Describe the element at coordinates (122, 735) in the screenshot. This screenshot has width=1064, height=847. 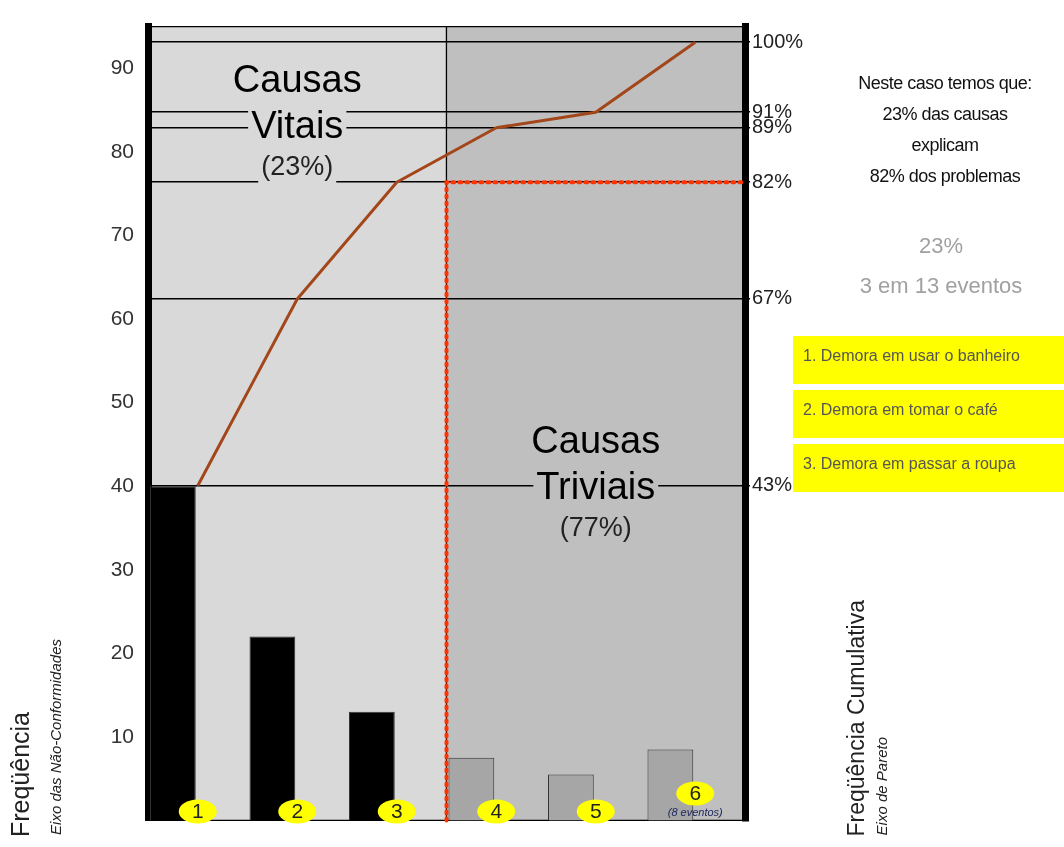
I see `y-tick-label: 10` at that location.